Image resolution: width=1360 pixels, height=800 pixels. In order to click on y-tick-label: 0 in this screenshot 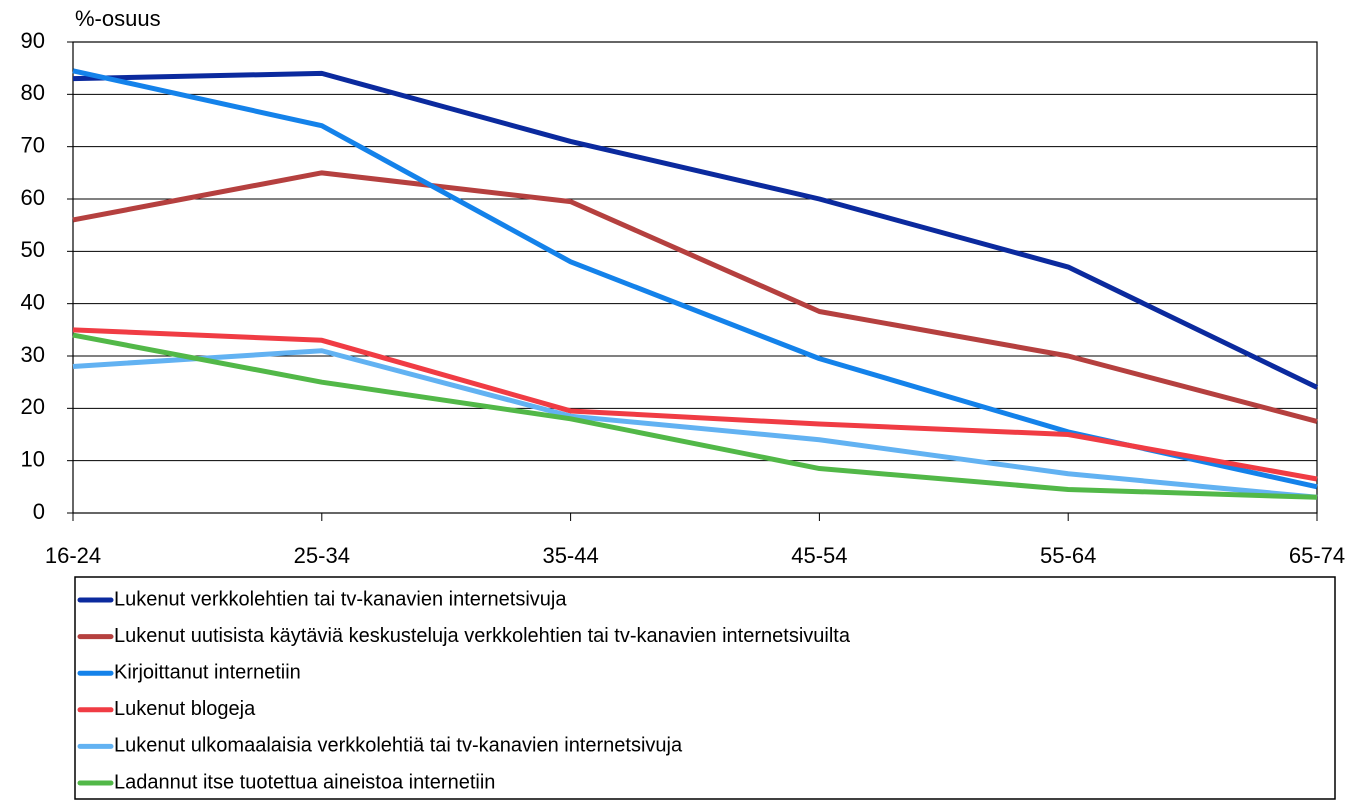, I will do `click(39, 511)`.